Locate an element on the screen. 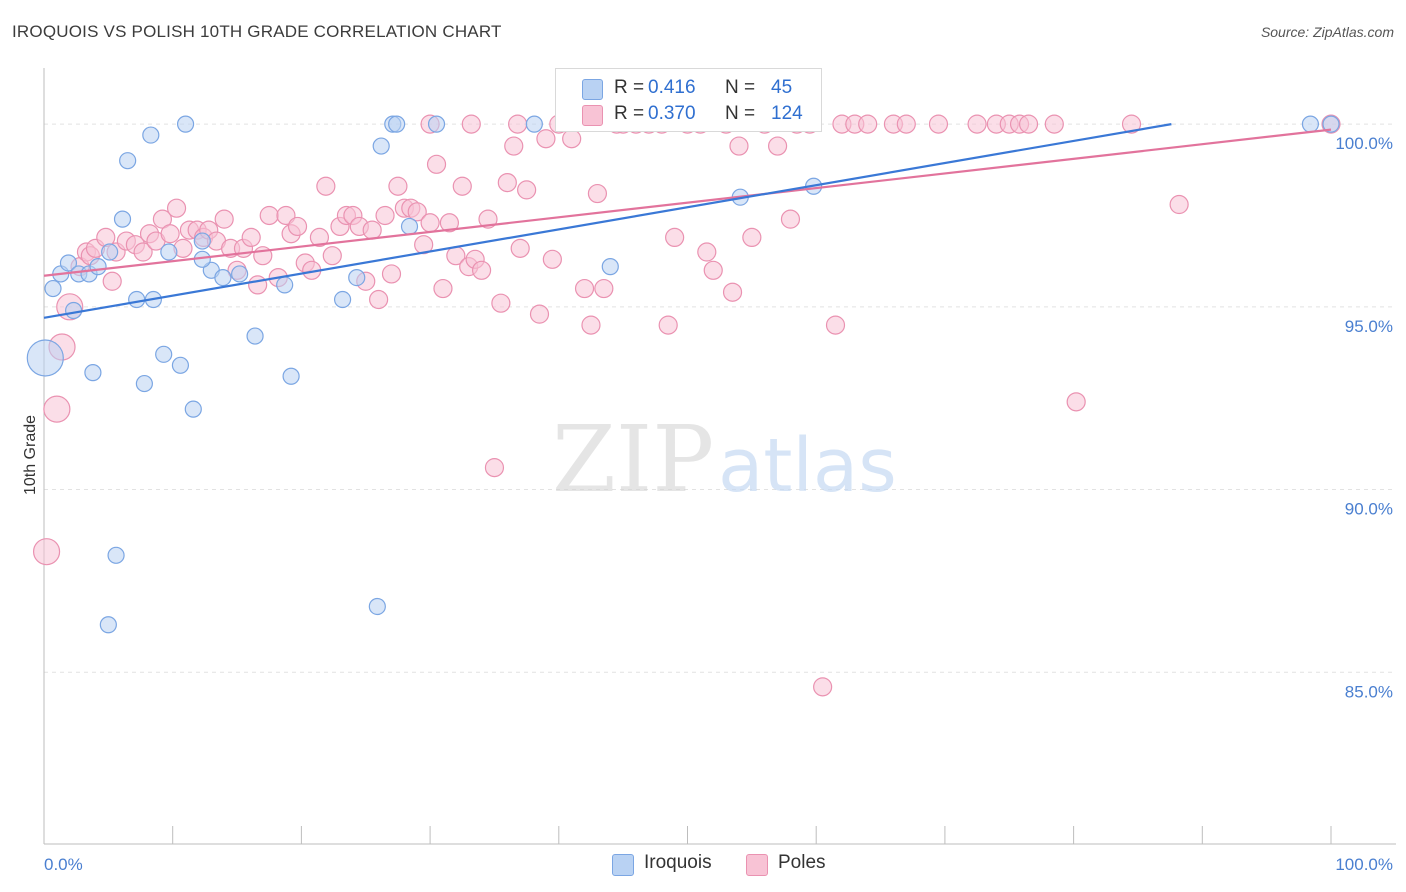 The height and width of the screenshot is (892, 1406). watermark: ZIP atlas is located at coordinates (724, 459).